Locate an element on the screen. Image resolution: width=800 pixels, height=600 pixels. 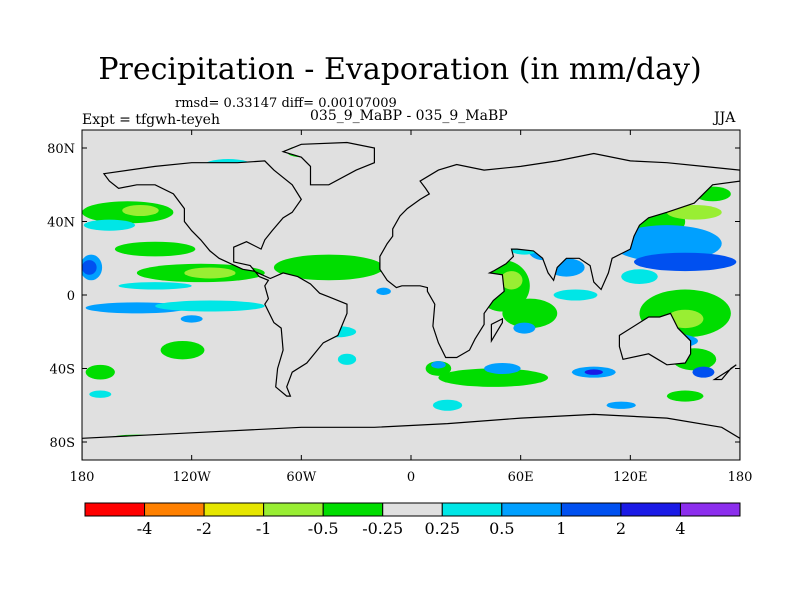
y-tick-label: 40N is located at coordinates (61, 223).